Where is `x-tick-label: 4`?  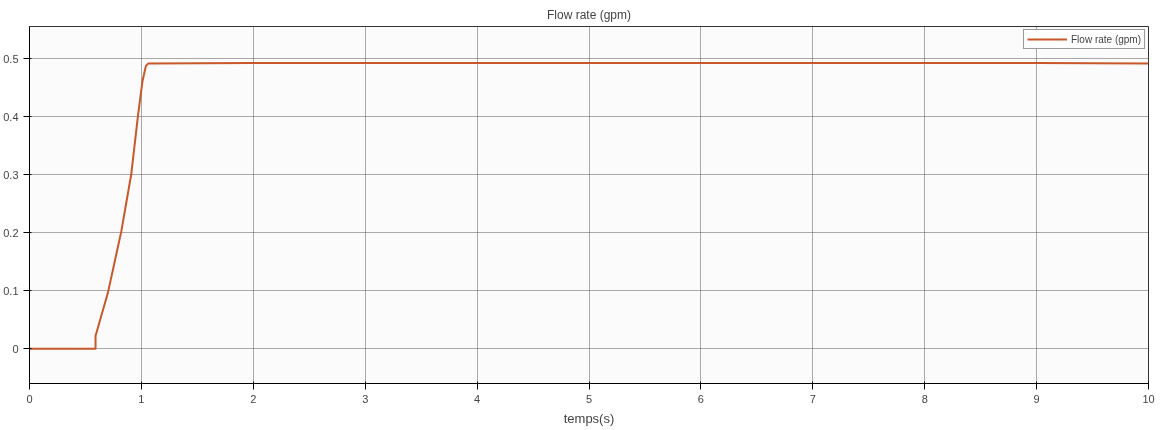
x-tick-label: 4 is located at coordinates (477, 398).